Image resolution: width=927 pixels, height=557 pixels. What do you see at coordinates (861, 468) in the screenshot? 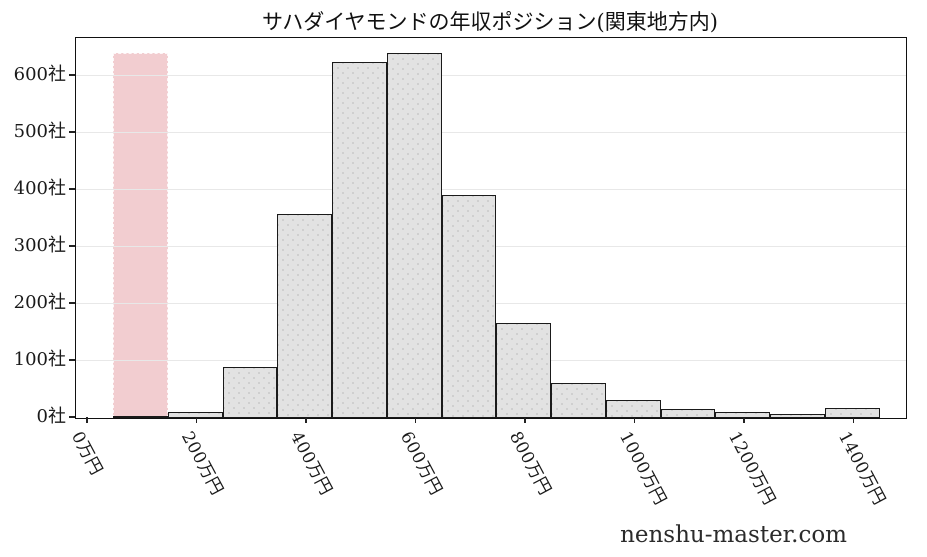
I see `x-tick-label: 1400万円` at bounding box center [861, 468].